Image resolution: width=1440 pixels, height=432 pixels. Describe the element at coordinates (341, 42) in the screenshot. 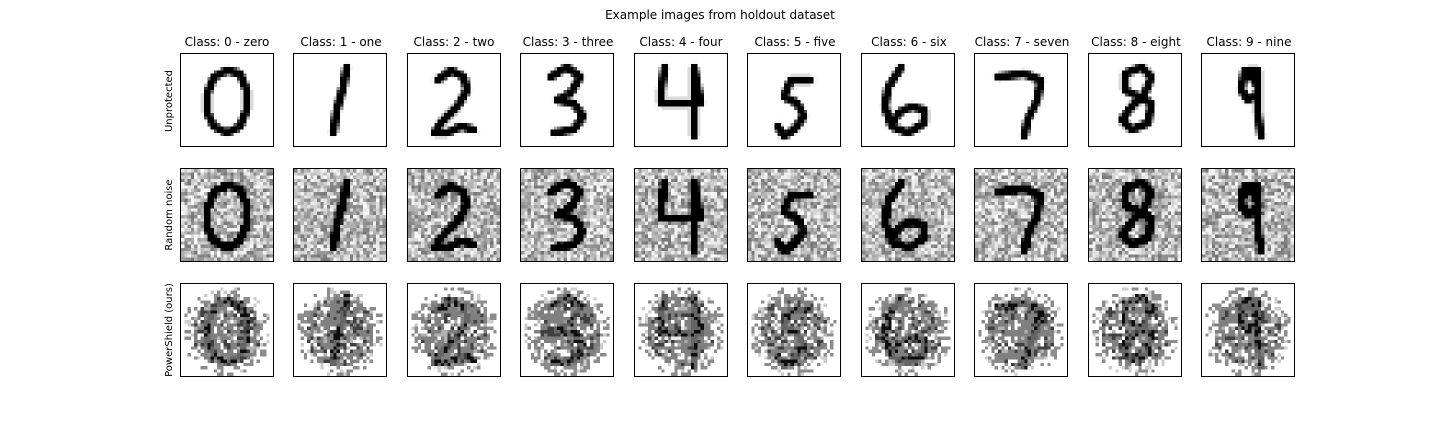

I see `column-title-1: Class: 1 - one` at that location.